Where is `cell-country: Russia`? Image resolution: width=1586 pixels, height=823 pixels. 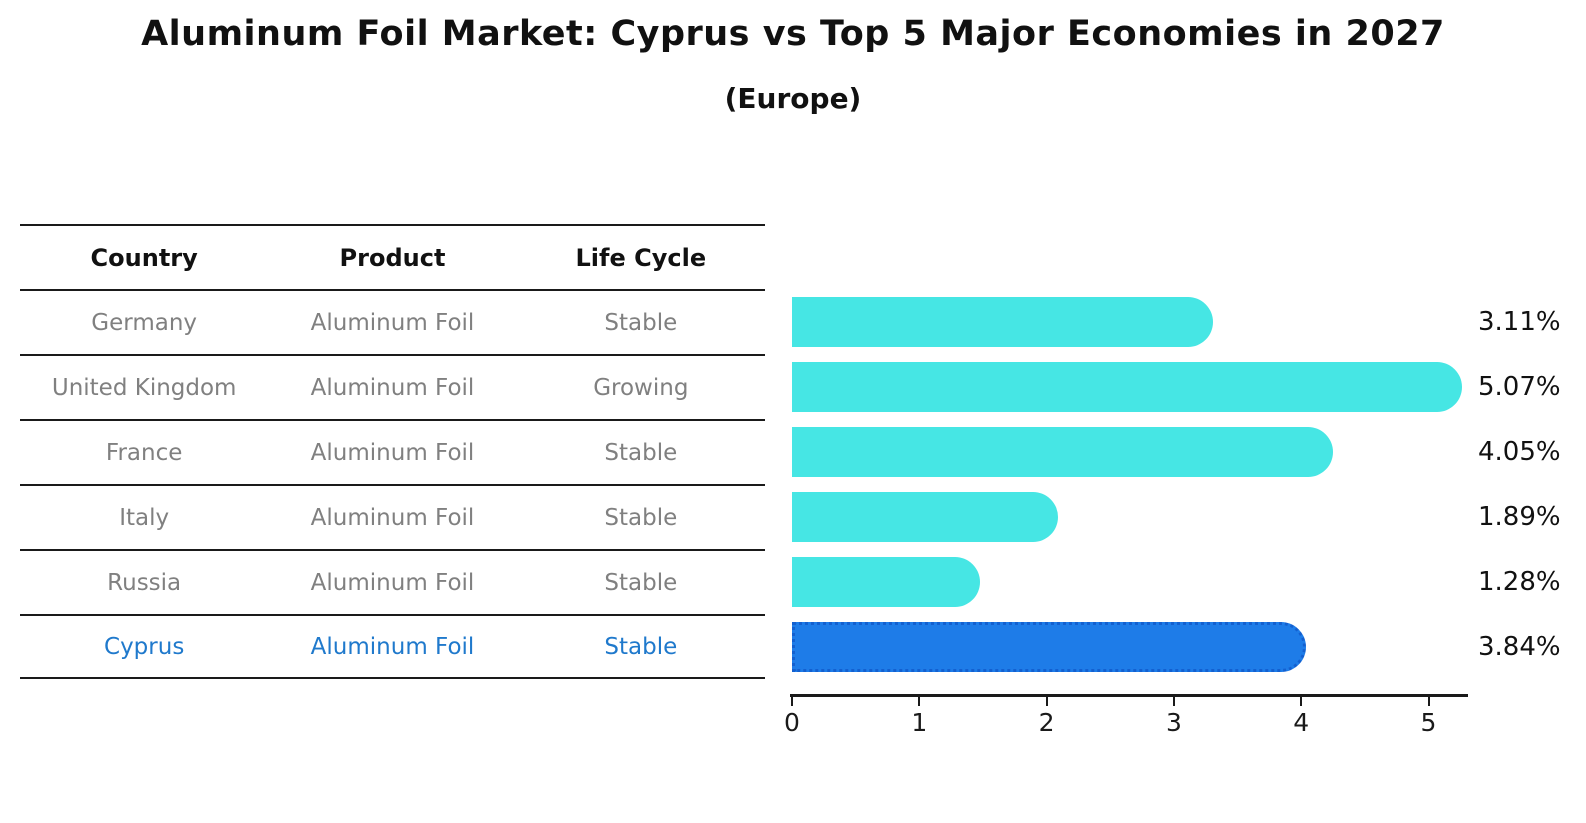 cell-country: Russia is located at coordinates (144, 582).